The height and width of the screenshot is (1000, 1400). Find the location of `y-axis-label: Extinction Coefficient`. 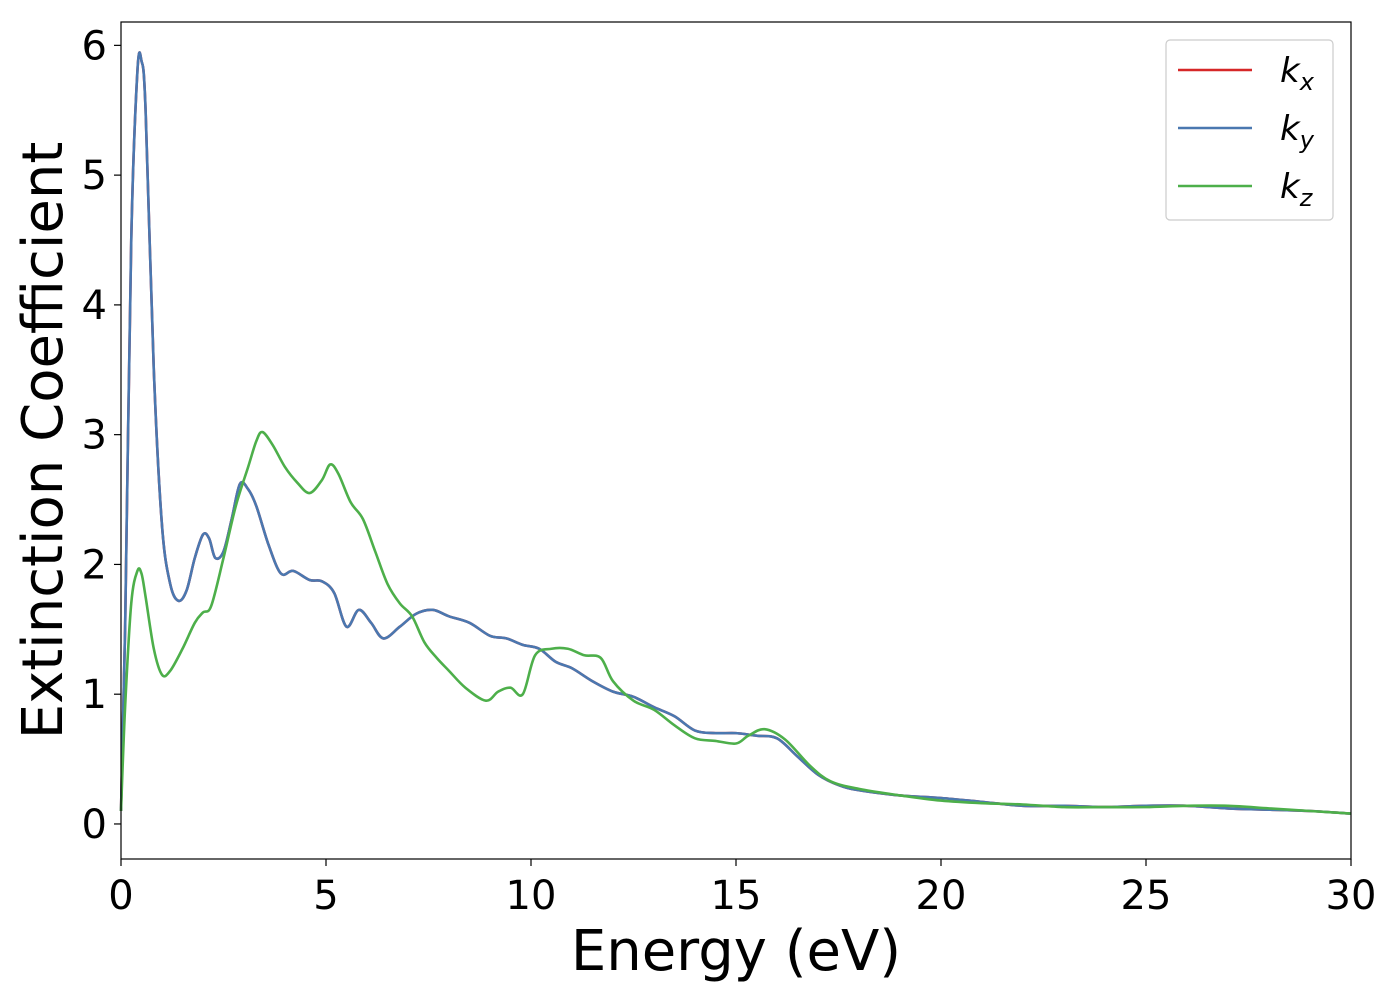

y-axis-label: Extinction Coefficient is located at coordinates (43, 441).